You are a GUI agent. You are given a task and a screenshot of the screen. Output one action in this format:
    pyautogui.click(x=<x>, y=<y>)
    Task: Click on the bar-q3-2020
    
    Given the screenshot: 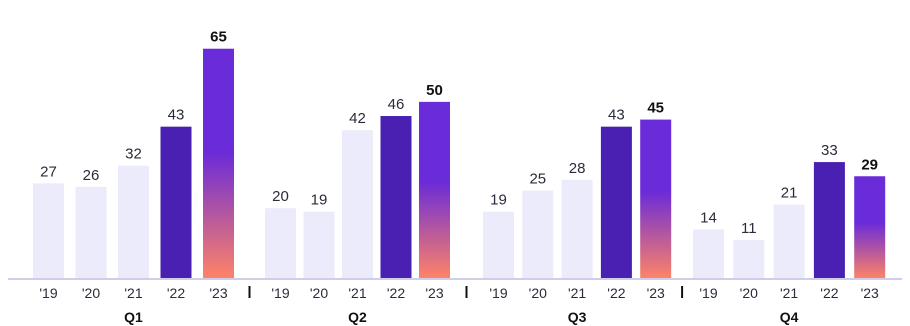 What is the action you would take?
    pyautogui.click(x=538, y=234)
    